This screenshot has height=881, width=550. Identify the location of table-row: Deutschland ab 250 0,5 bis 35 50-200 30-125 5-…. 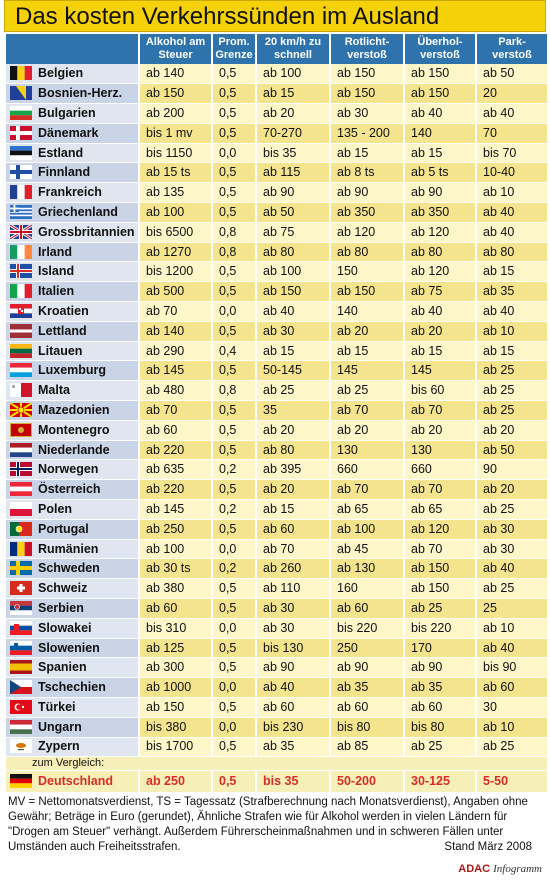
(275, 782).